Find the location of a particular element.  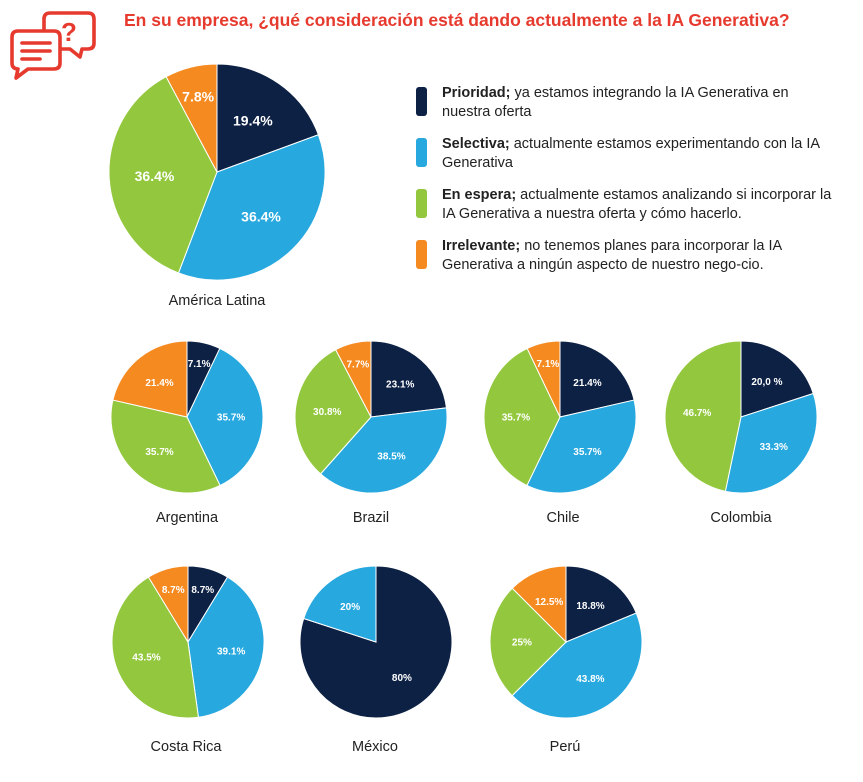

pie-caption: Costa Rica is located at coordinates (187, 747).